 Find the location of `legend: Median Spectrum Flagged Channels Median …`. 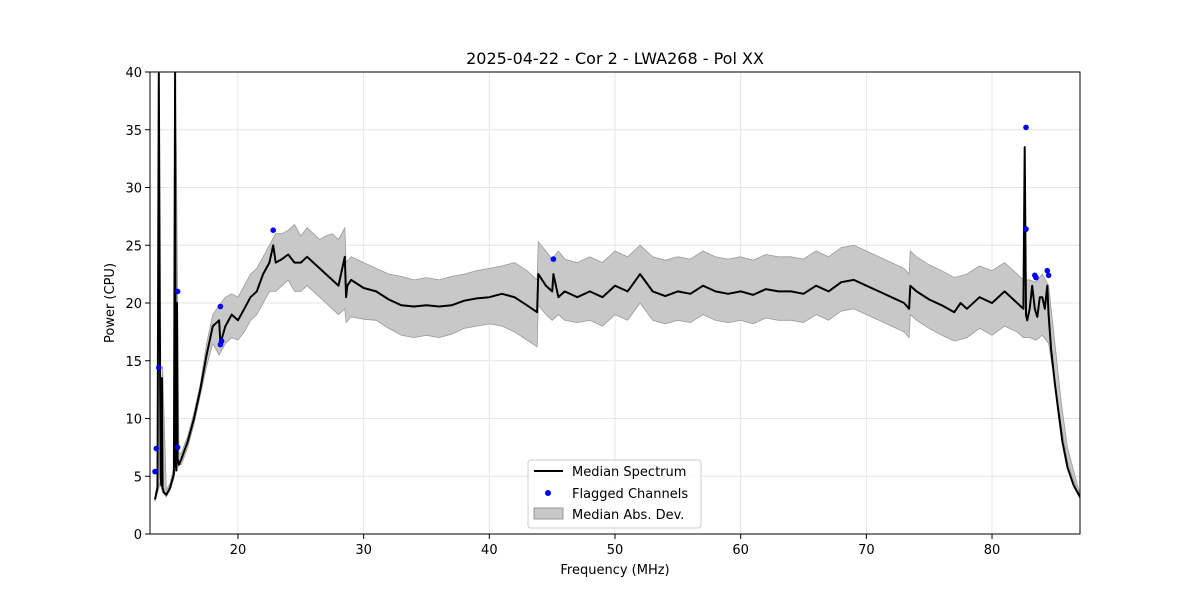

legend: Median Spectrum Flagged Channels Median … is located at coordinates (614, 494).